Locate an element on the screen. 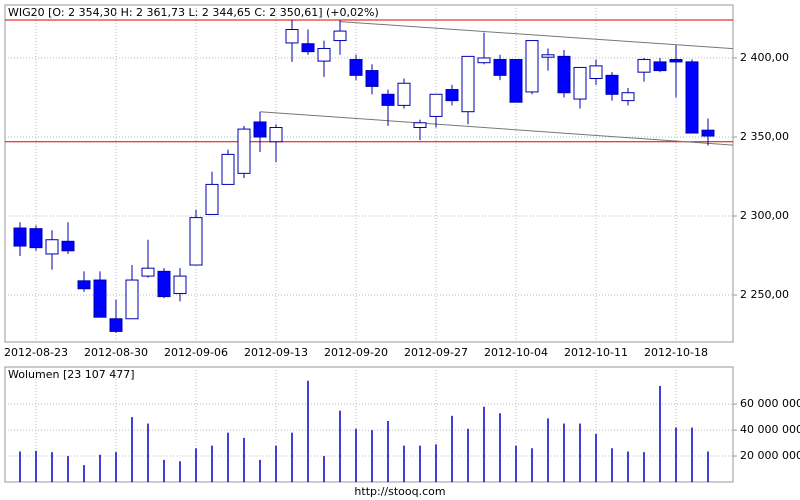 This screenshot has width=800, height=500. y-tick-label: 2 300,00 is located at coordinates (764, 215).